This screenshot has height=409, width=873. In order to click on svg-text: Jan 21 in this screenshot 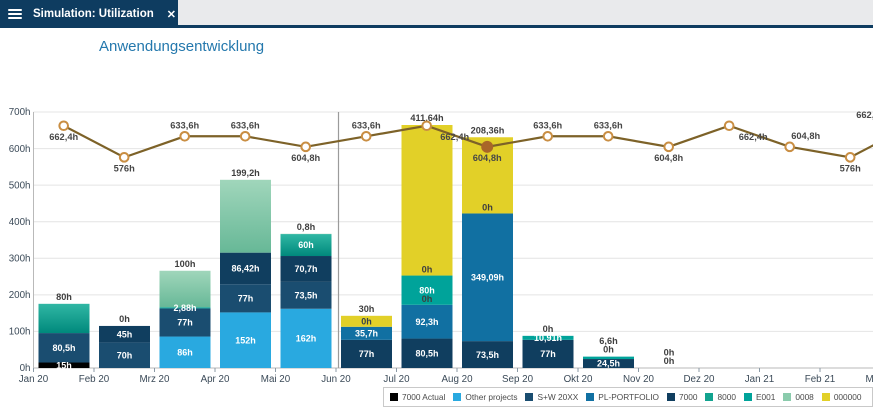, I will do `click(759, 379)`.